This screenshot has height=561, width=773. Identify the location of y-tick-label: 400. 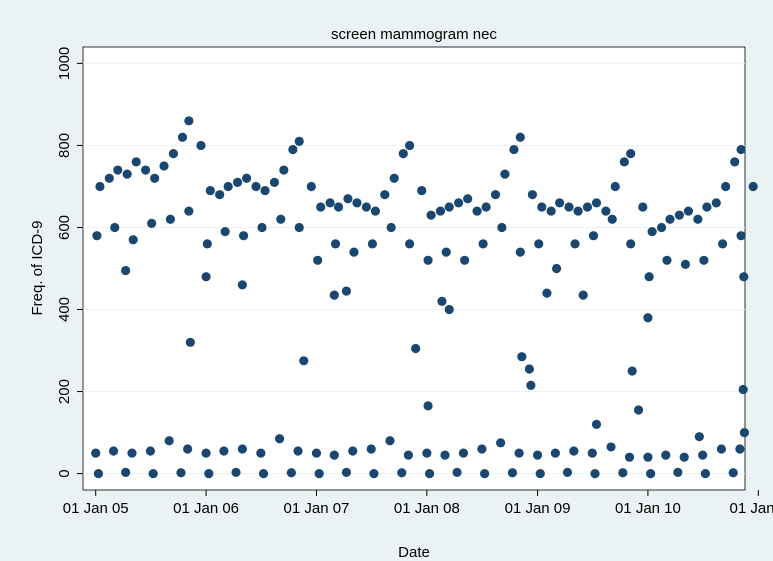
(64, 309).